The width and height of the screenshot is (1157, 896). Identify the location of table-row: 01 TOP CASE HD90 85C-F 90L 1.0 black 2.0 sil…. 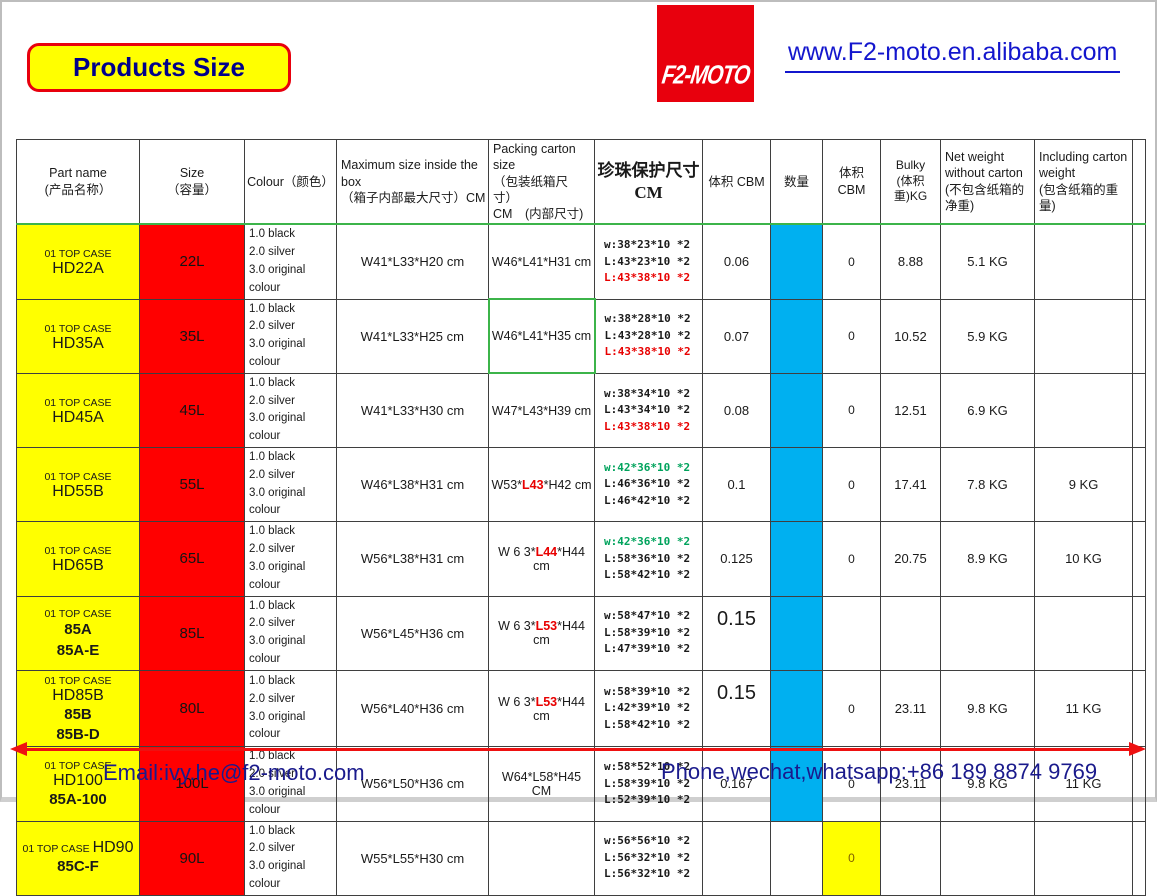
(581, 858).